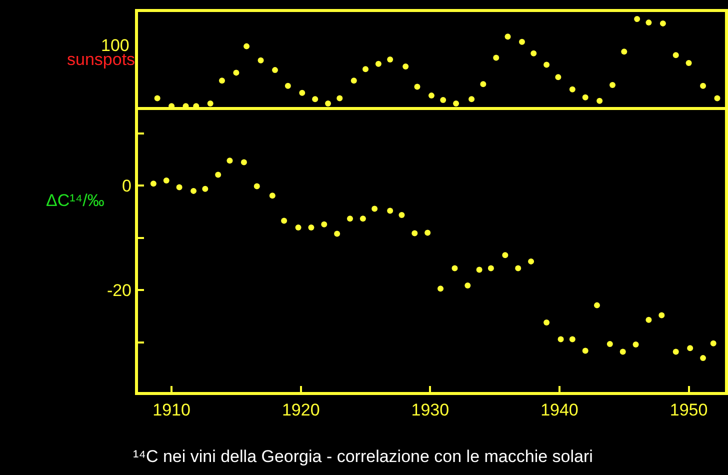  I want to click on y-tick-label: -20, so click(119, 290).